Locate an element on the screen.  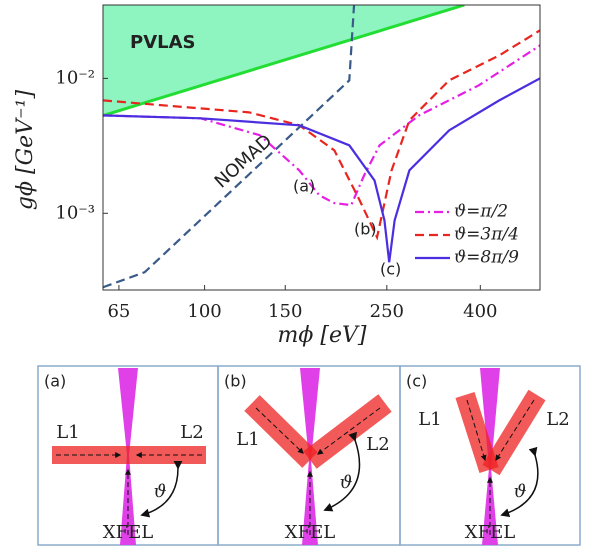
legend-label: ϑ=3π/4 is located at coordinates (486, 235).